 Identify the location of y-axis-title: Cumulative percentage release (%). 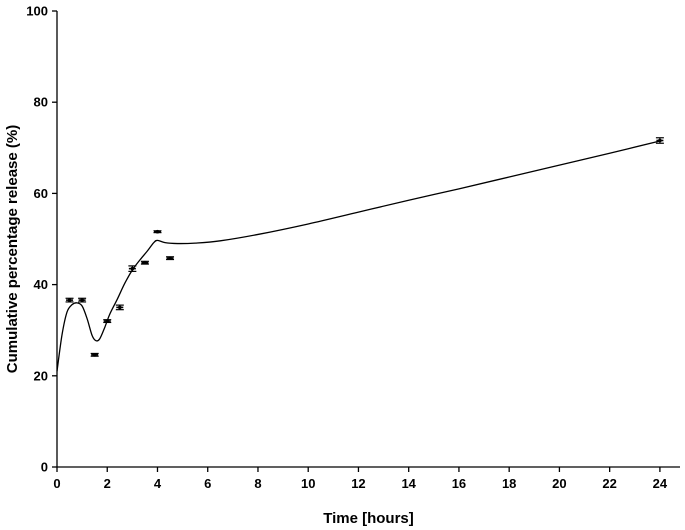
(12, 249).